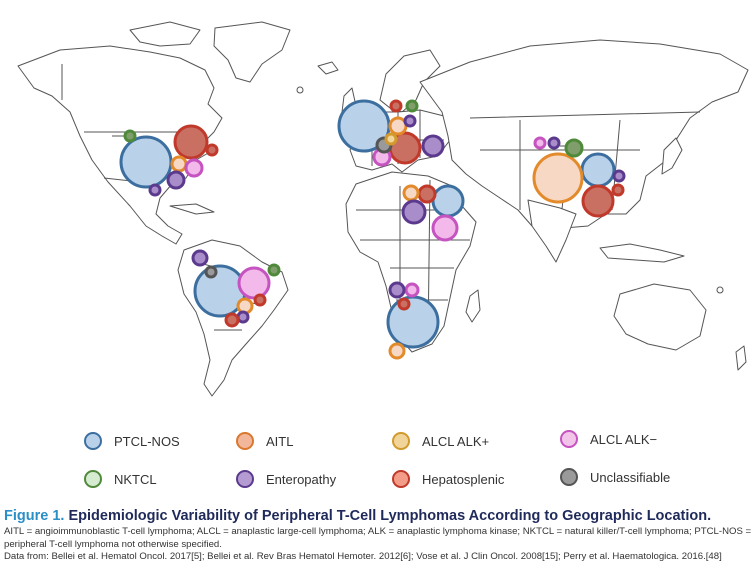  I want to click on marker-alcl-alk-neg-africa, so click(445, 228).